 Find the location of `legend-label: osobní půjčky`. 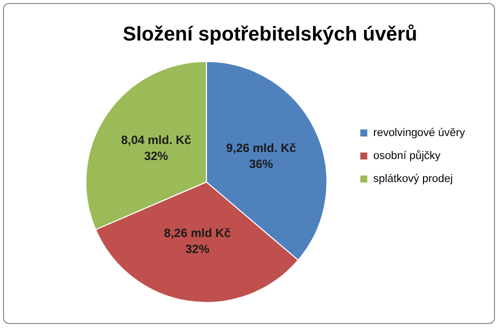

legend-label: osobní půjčky is located at coordinates (407, 156).